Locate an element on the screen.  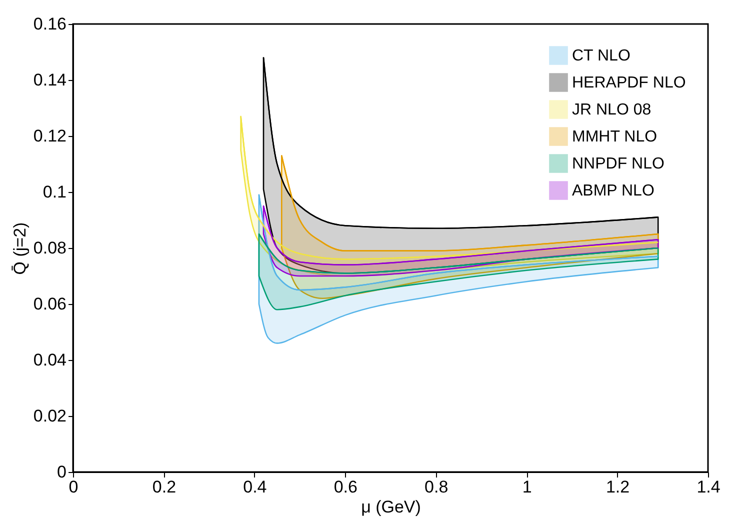
x-tick-label: 0.8 is located at coordinates (436, 487).